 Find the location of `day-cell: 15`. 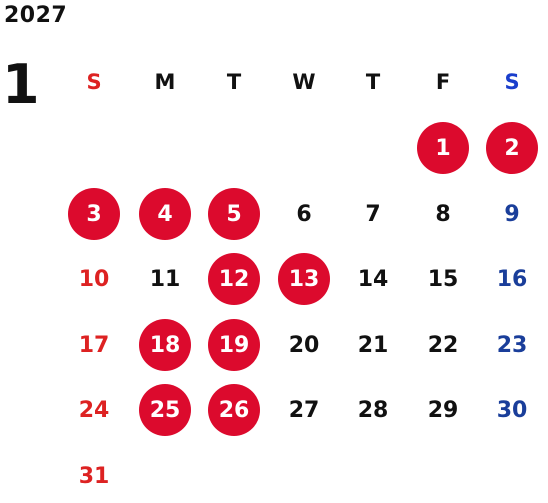

day-cell: 15 is located at coordinates (443, 279).